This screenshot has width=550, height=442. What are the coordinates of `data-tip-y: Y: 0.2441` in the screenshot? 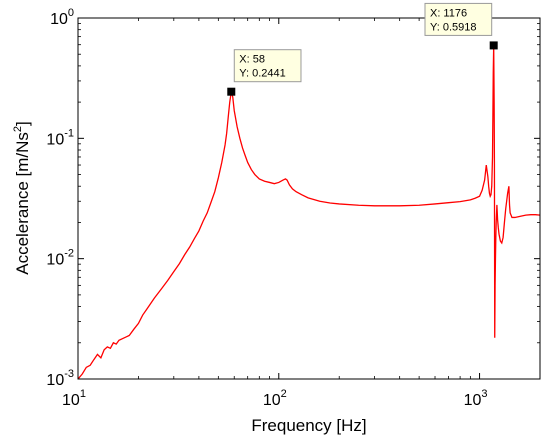 It's located at (262, 74).